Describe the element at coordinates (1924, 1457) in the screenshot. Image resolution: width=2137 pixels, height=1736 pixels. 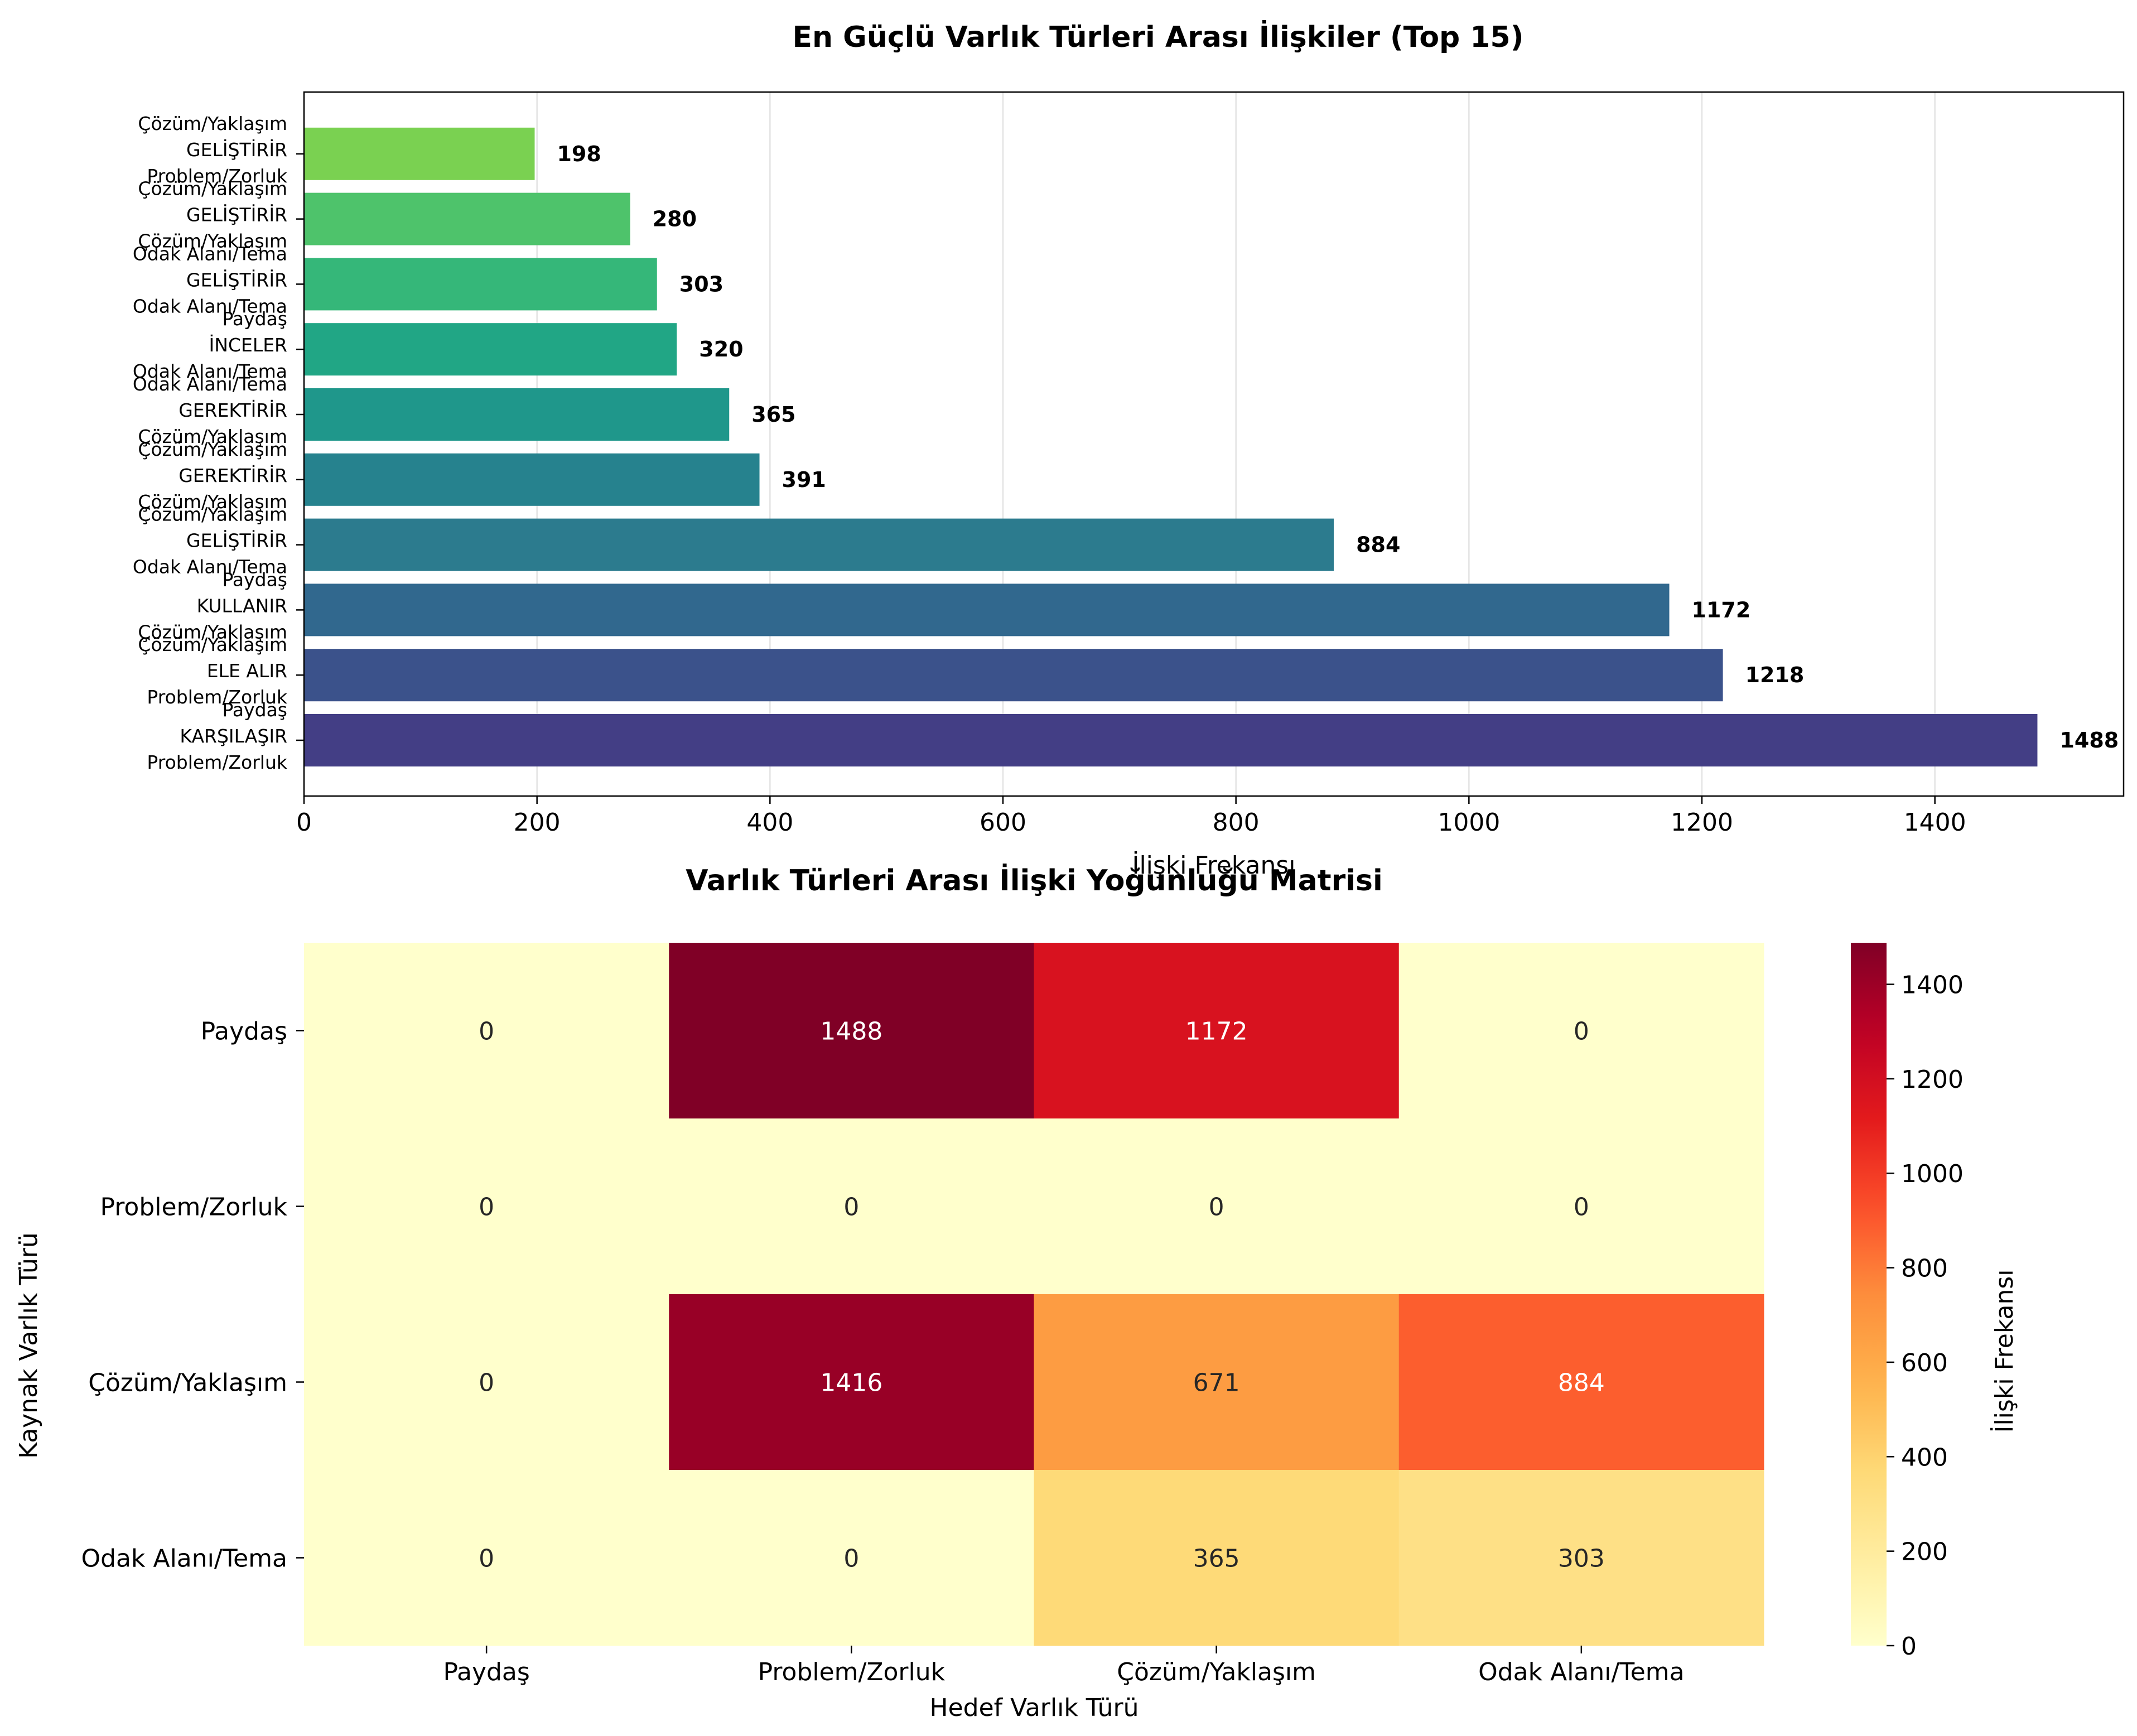
I see `colorbar-tick-label: 400` at that location.